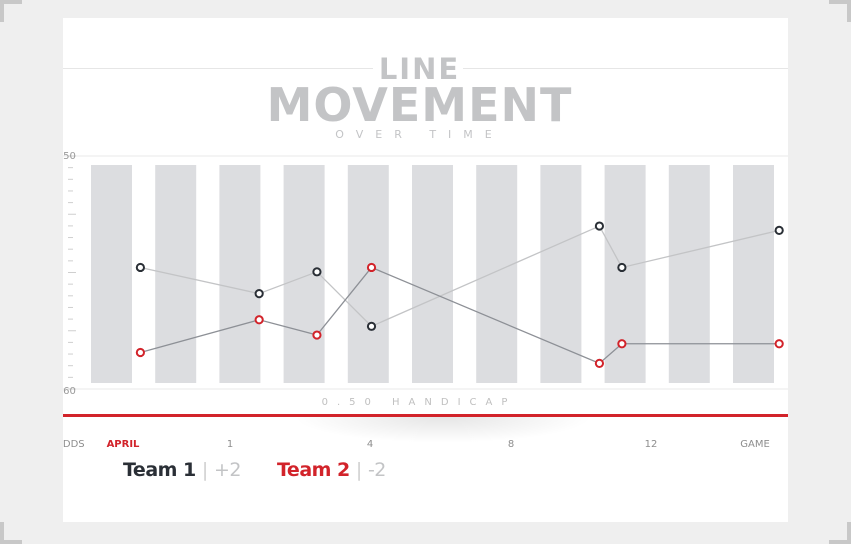 The height and width of the screenshot is (544, 851). I want to click on team-2-name: Team 2, so click(313, 470).